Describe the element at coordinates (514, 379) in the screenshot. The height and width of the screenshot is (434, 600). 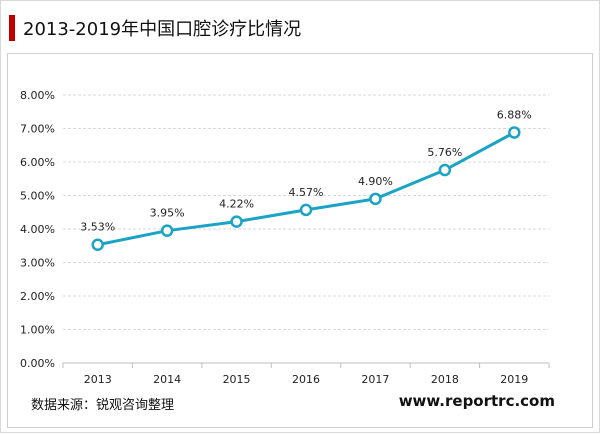
I see `x-tick-label: 2019` at that location.